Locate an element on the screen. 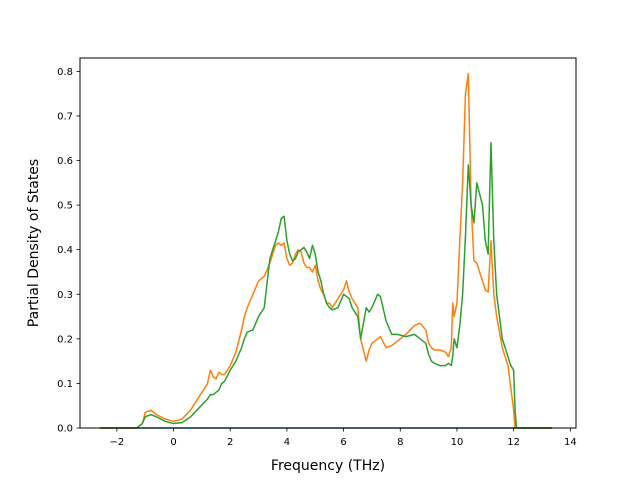  x-tick-label: 14 is located at coordinates (570, 442).